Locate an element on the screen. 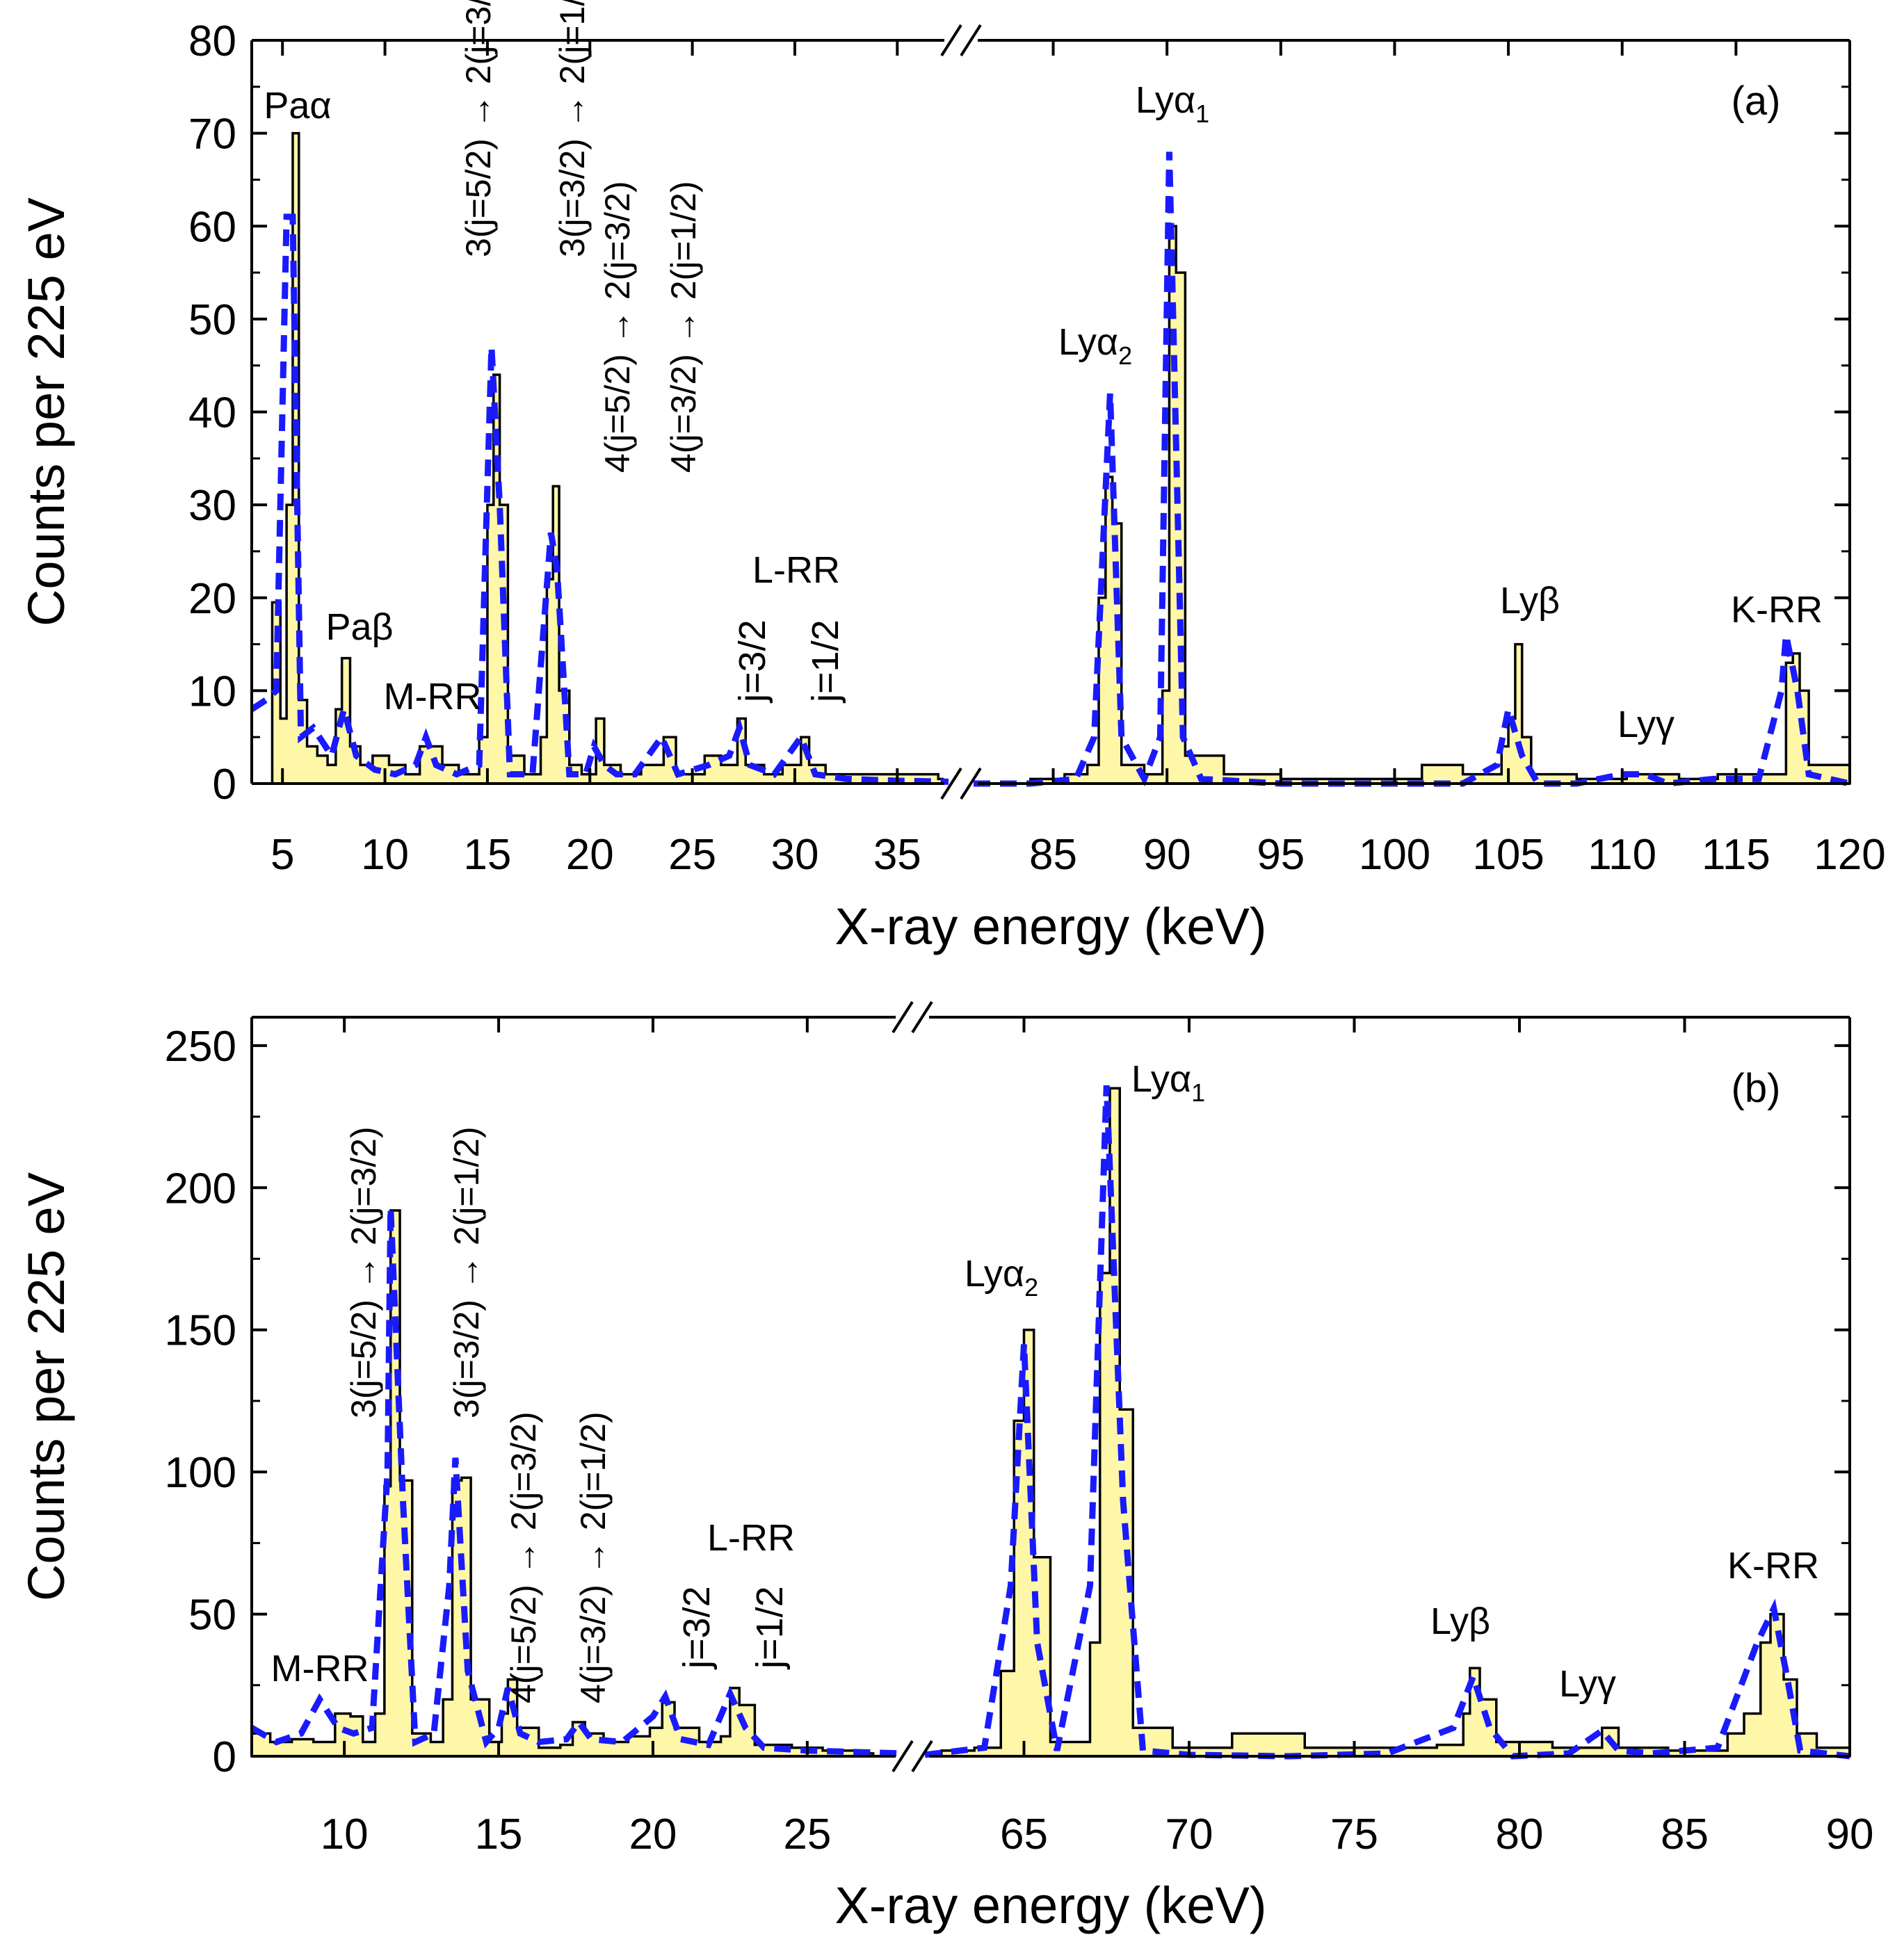 Image resolution: width=1904 pixels, height=1953 pixels. x-tick-label: 70 is located at coordinates (1189, 1834).